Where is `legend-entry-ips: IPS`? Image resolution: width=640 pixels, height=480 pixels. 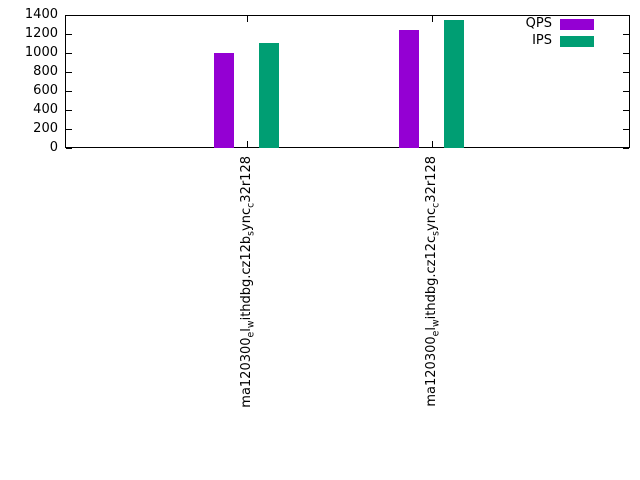 legend-entry-ips: IPS is located at coordinates (563, 41).